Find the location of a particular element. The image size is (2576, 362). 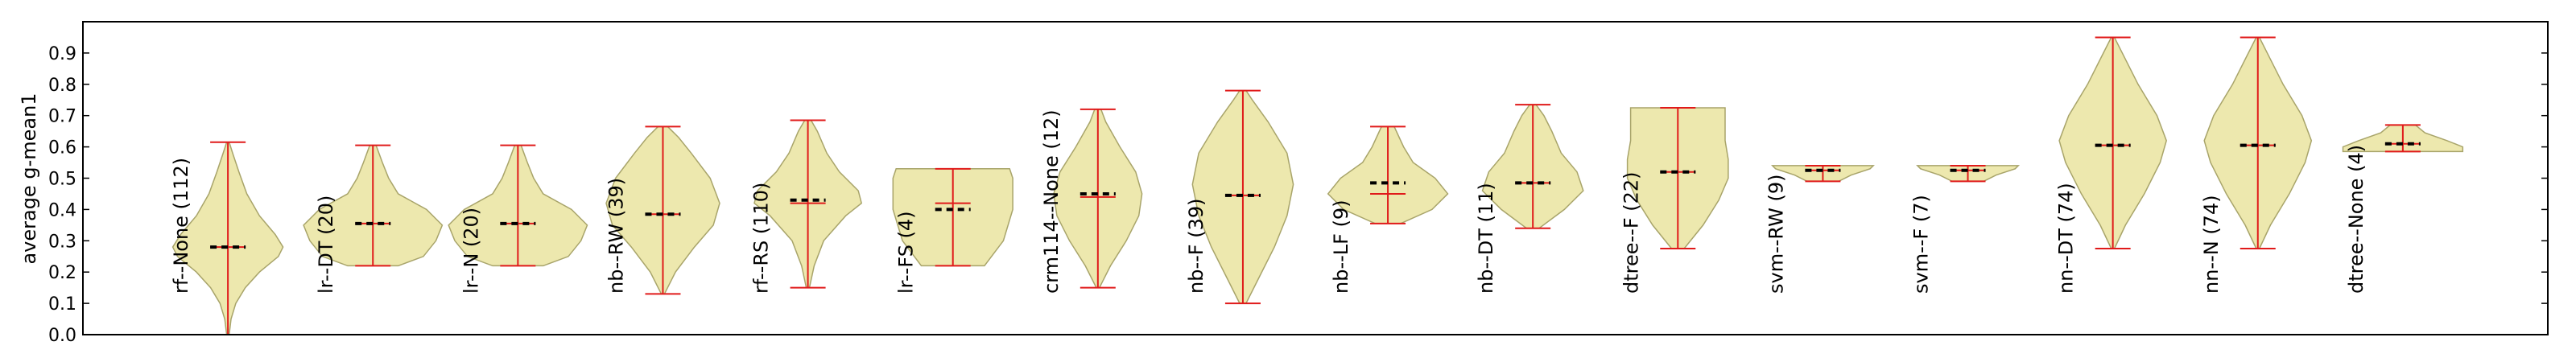

category-label: dtree--F (22) is located at coordinates (1631, 232).